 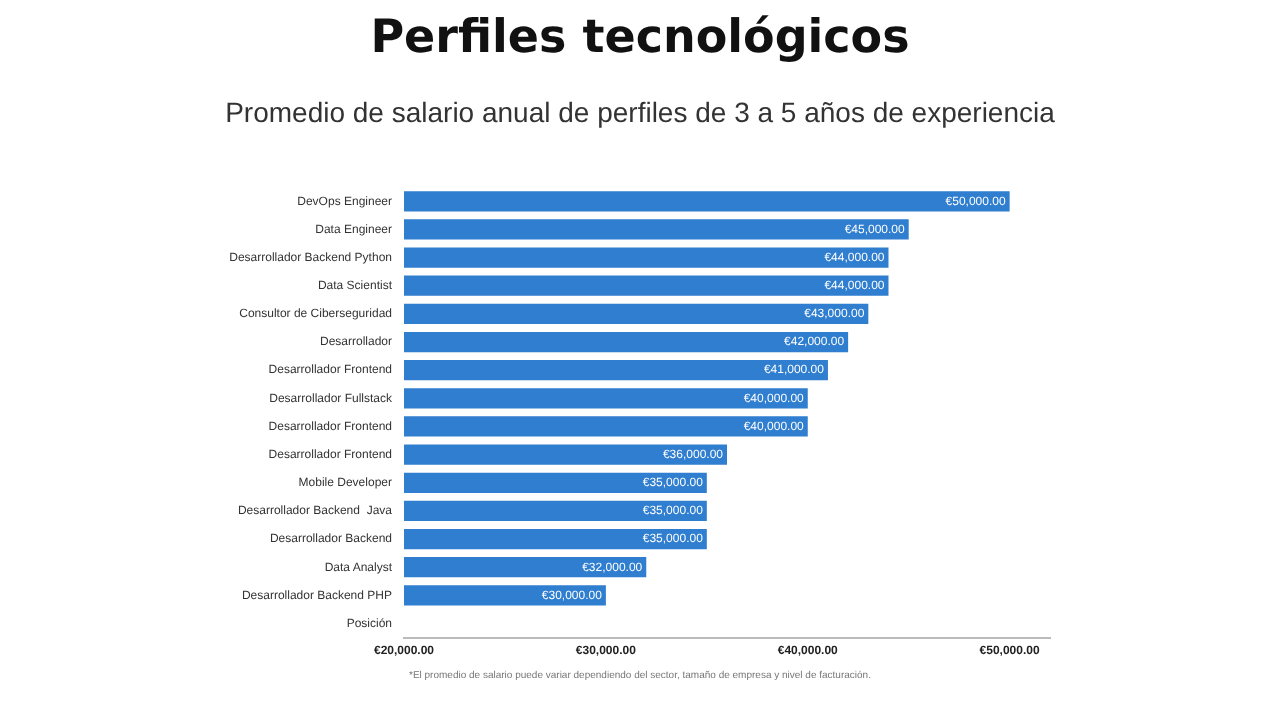 I want to click on chart-subtitle: Promedio de salario anual de perfiles de 3 a 5 años de experiencia, so click(x=640, y=112).